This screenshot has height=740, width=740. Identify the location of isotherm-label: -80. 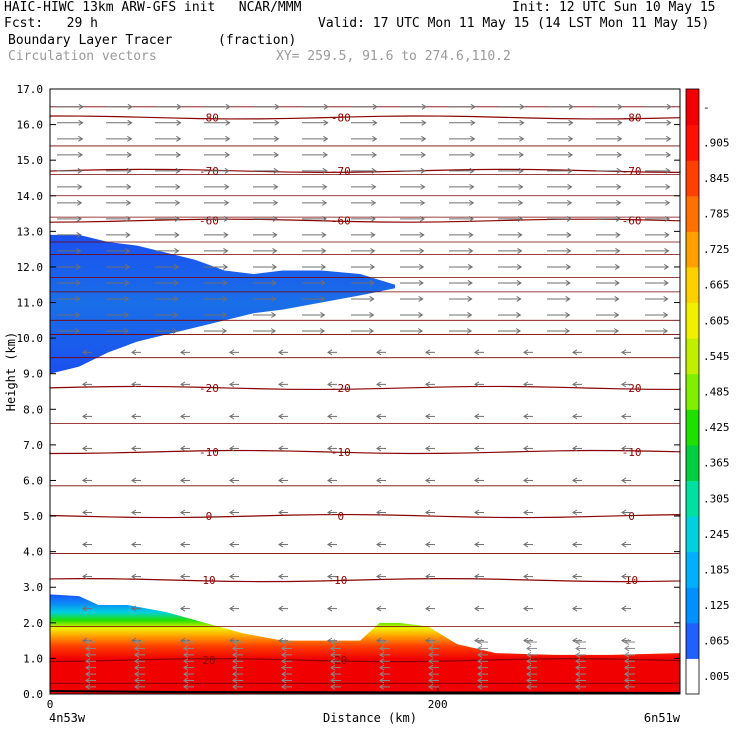
(209, 117).